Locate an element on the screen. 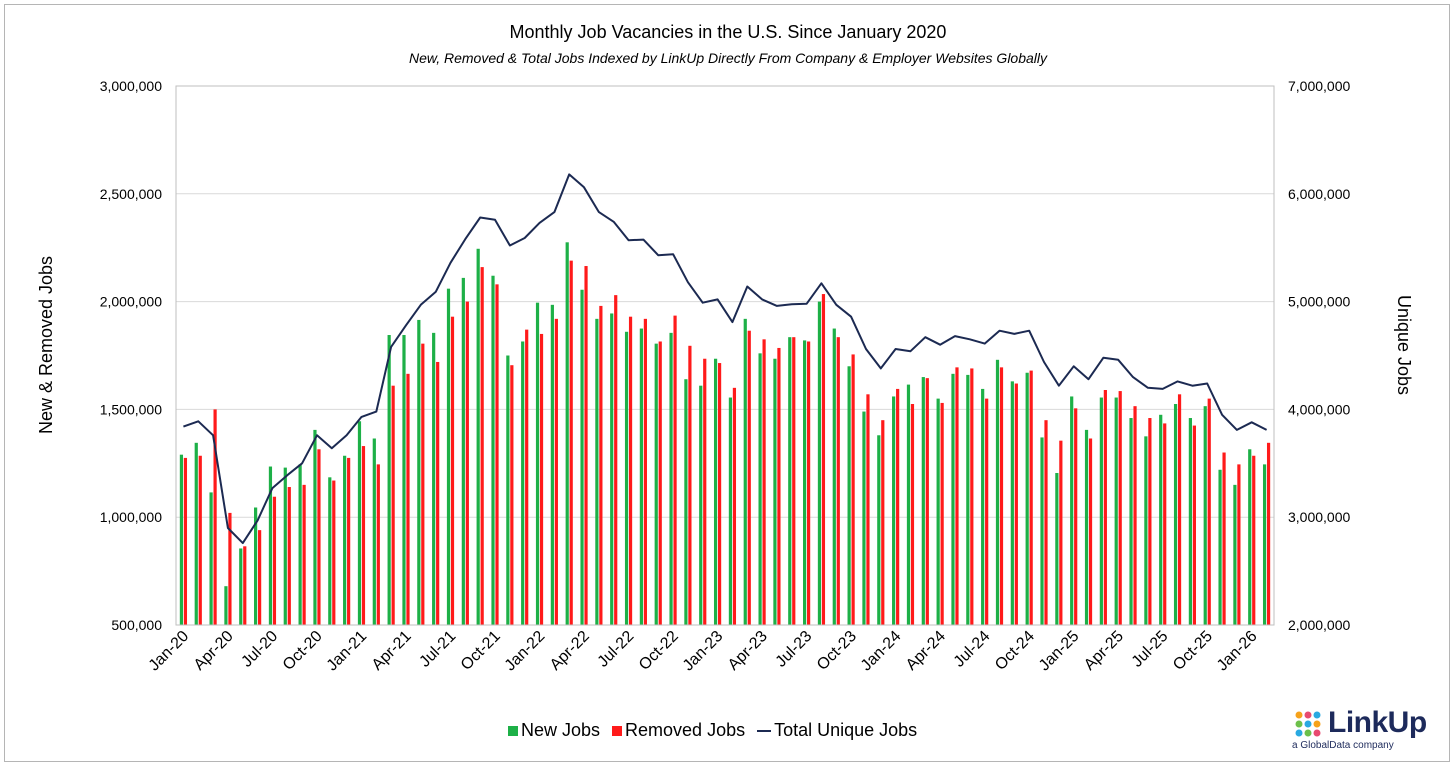 This screenshot has width=1456, height=768. y-tick-right-label: 4,000,000 is located at coordinates (1319, 409).